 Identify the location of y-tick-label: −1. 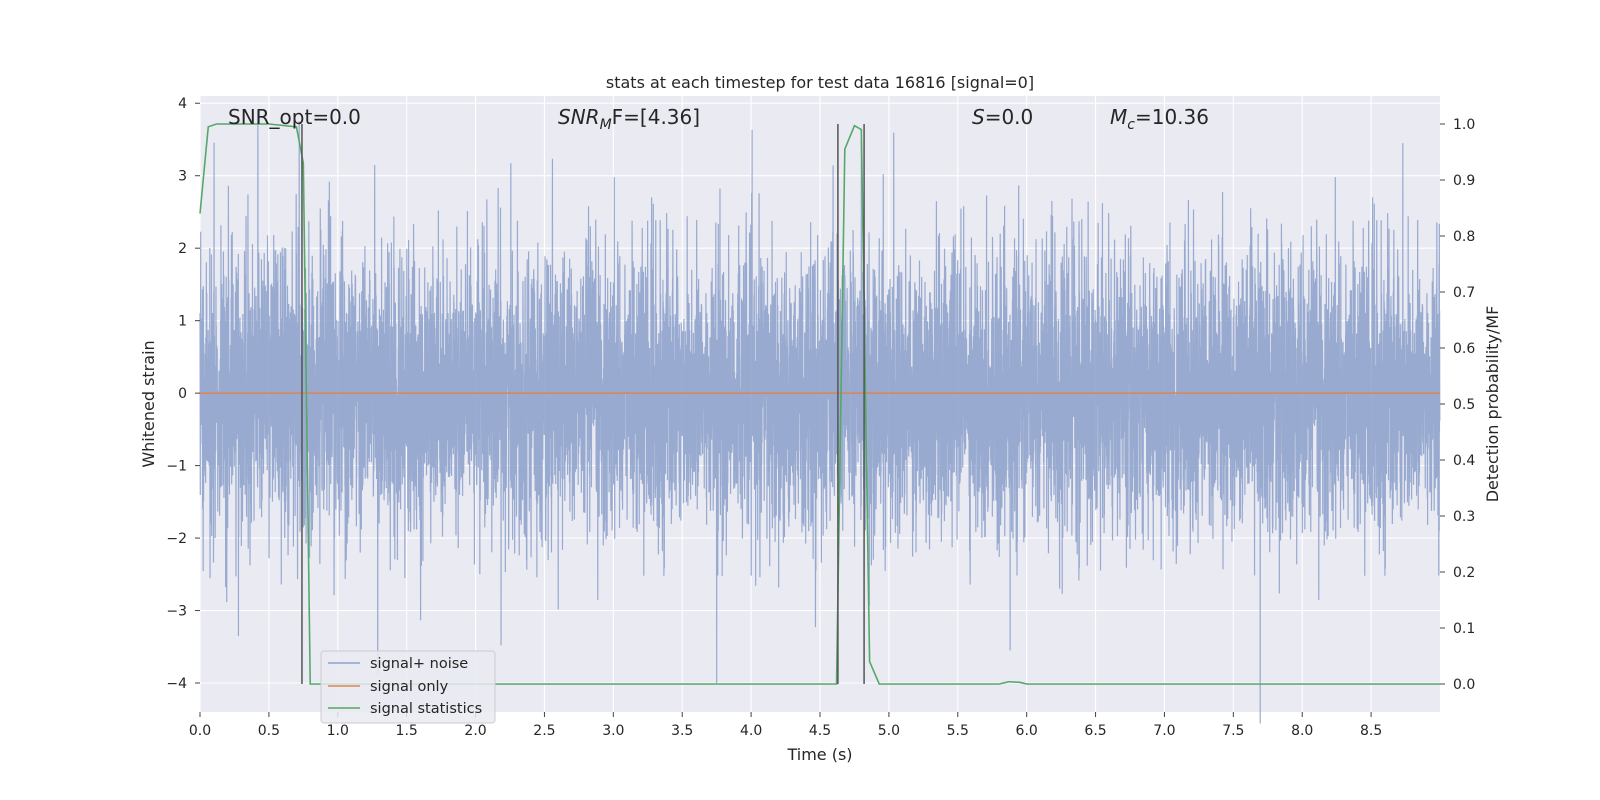
(176, 467).